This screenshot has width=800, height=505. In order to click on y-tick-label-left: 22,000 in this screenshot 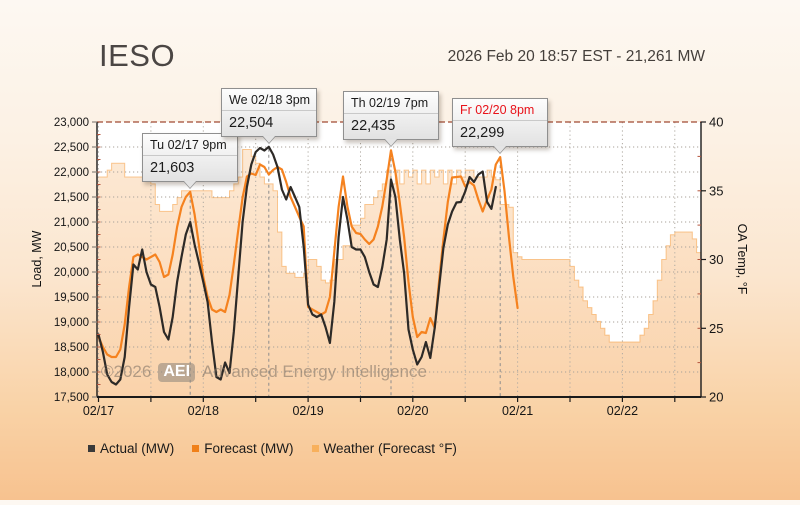, I will do `click(71, 173)`.